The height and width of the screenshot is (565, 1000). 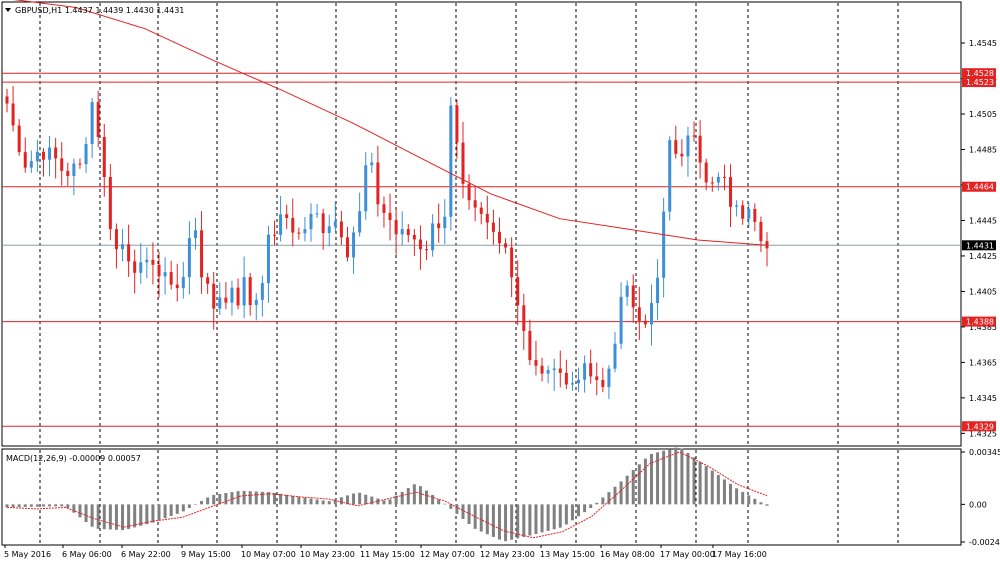 What do you see at coordinates (980, 82) in the screenshot?
I see `level-price-tag: 1.4523` at bounding box center [980, 82].